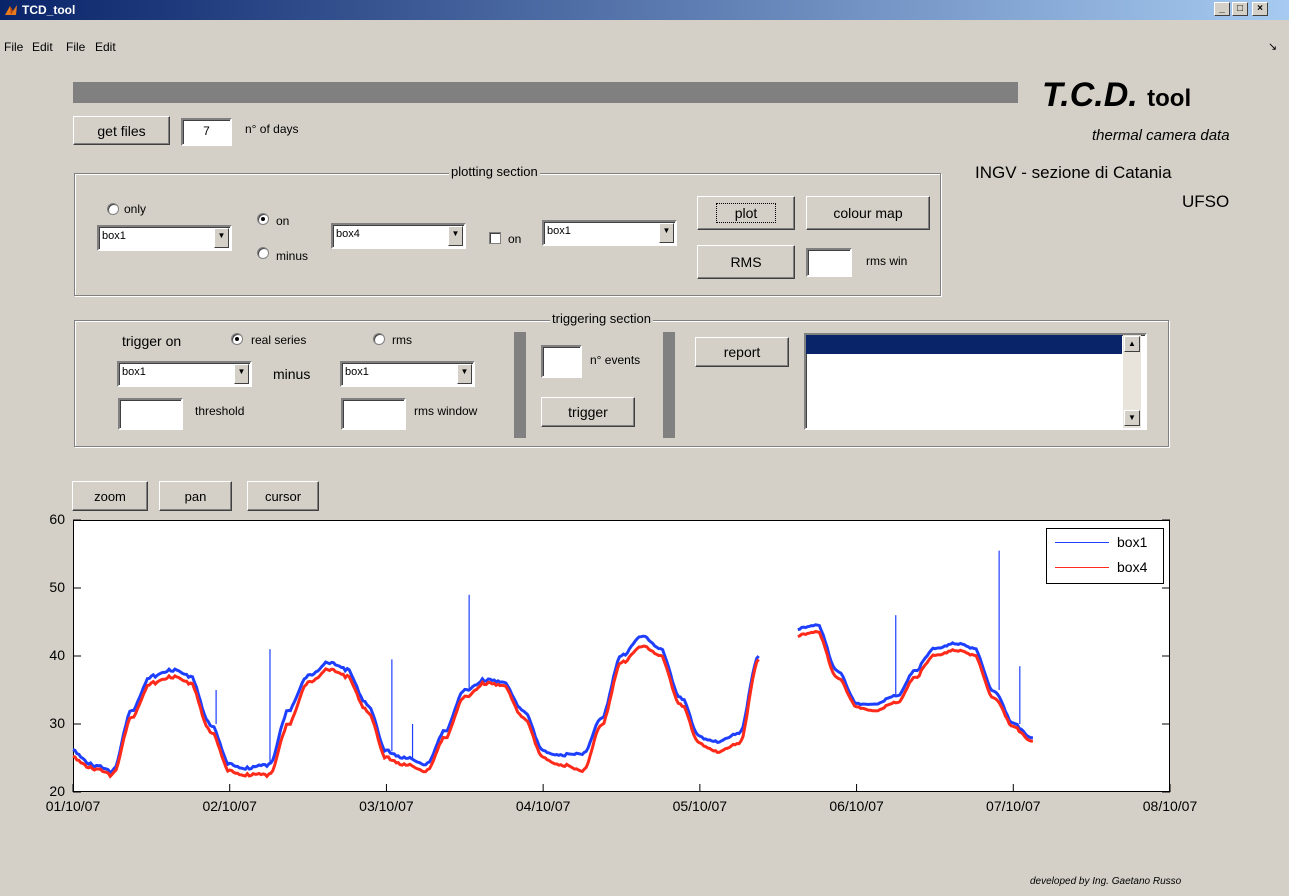 Image resolution: width=1289 pixels, height=896 pixels. I want to click on listbox-selected-row, so click(964, 344).